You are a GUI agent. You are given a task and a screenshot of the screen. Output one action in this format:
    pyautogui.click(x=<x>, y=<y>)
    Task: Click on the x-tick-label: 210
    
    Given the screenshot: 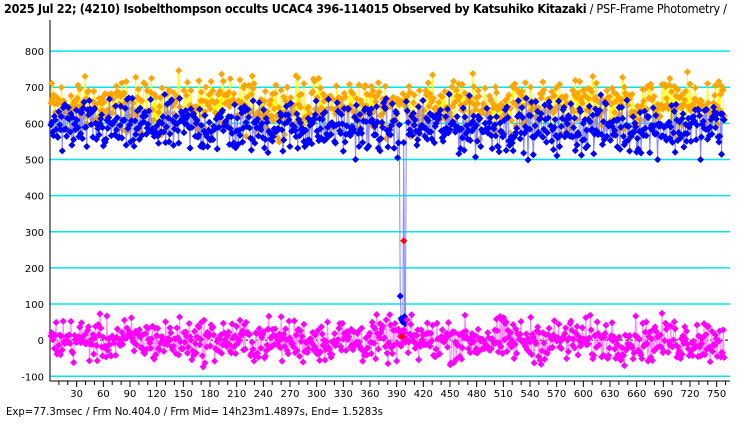 What is the action you would take?
    pyautogui.click(x=236, y=394)
    